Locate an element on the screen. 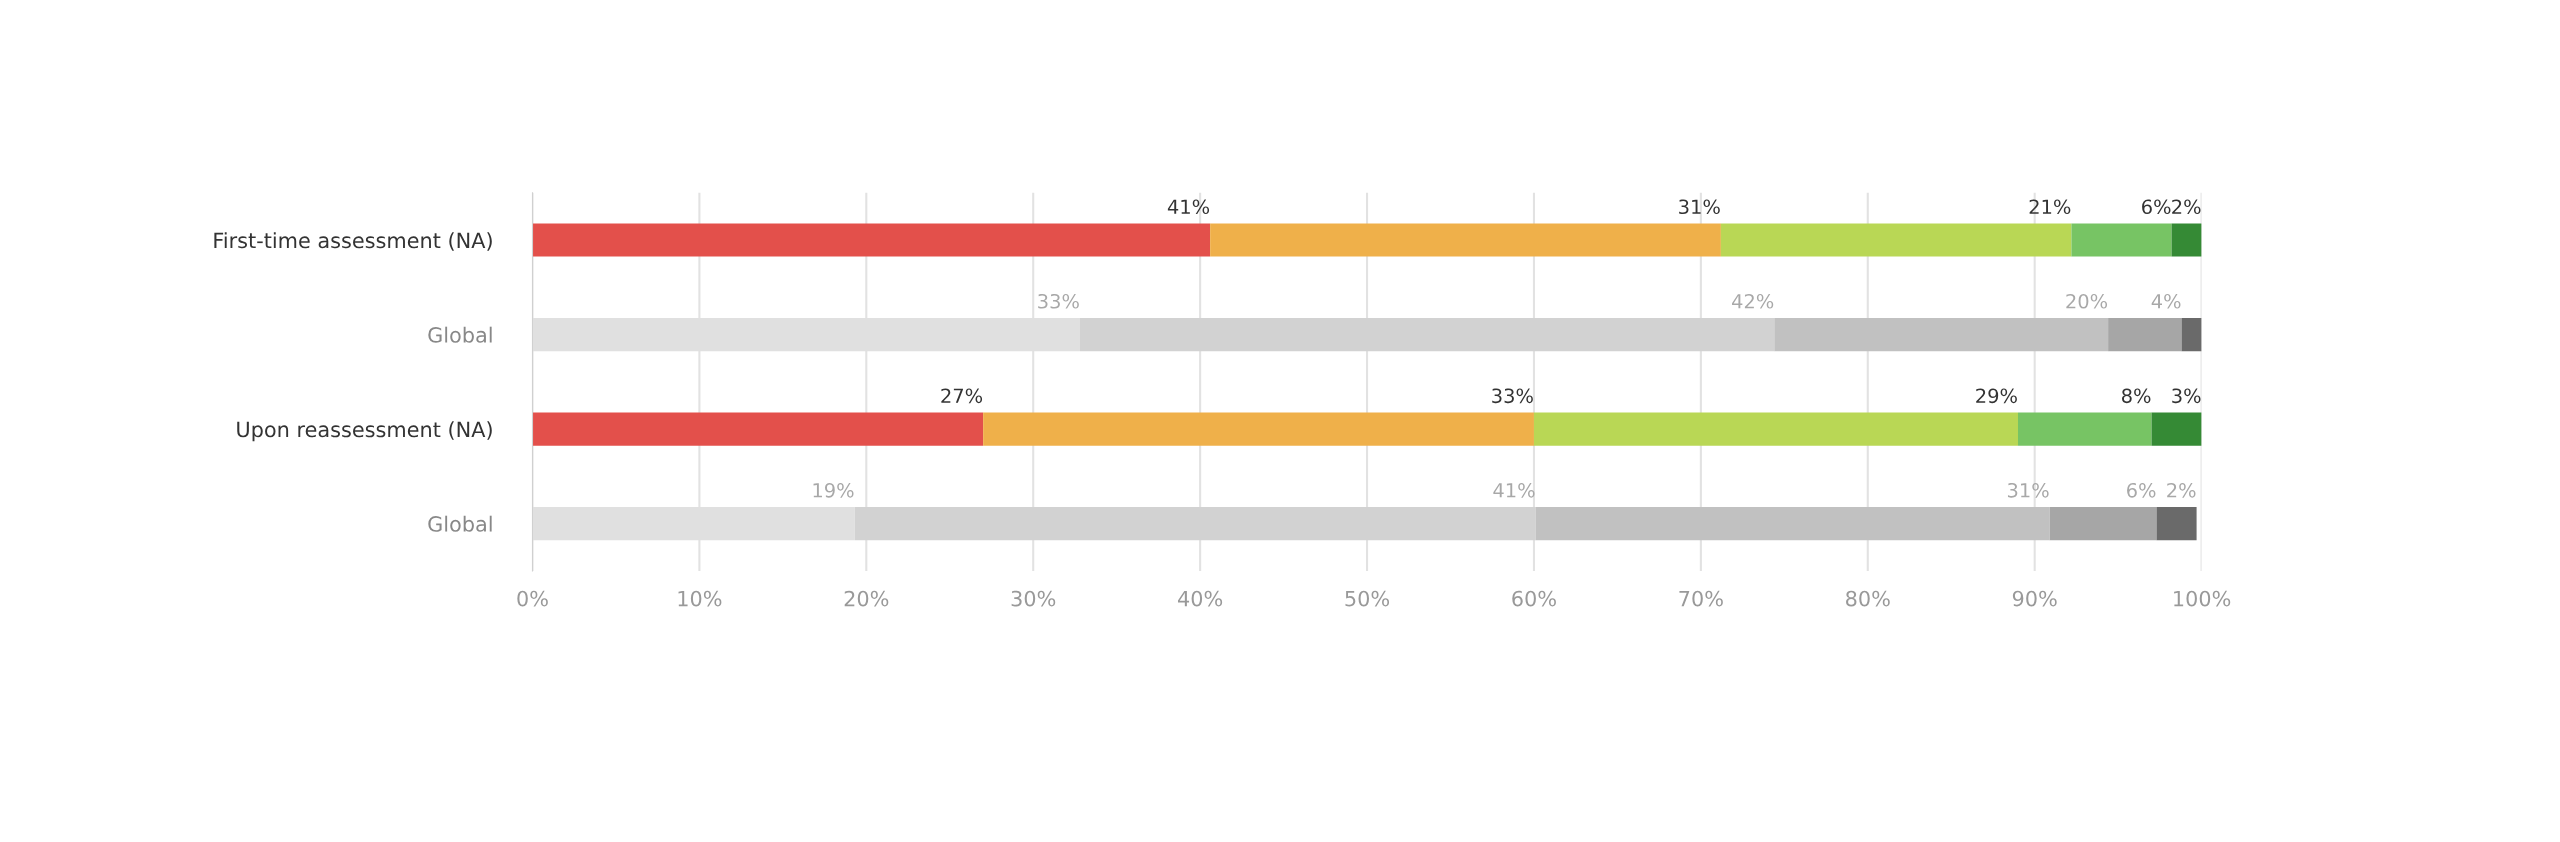 This screenshot has width=2560, height=842. data-label: 3% is located at coordinates (2186, 396).